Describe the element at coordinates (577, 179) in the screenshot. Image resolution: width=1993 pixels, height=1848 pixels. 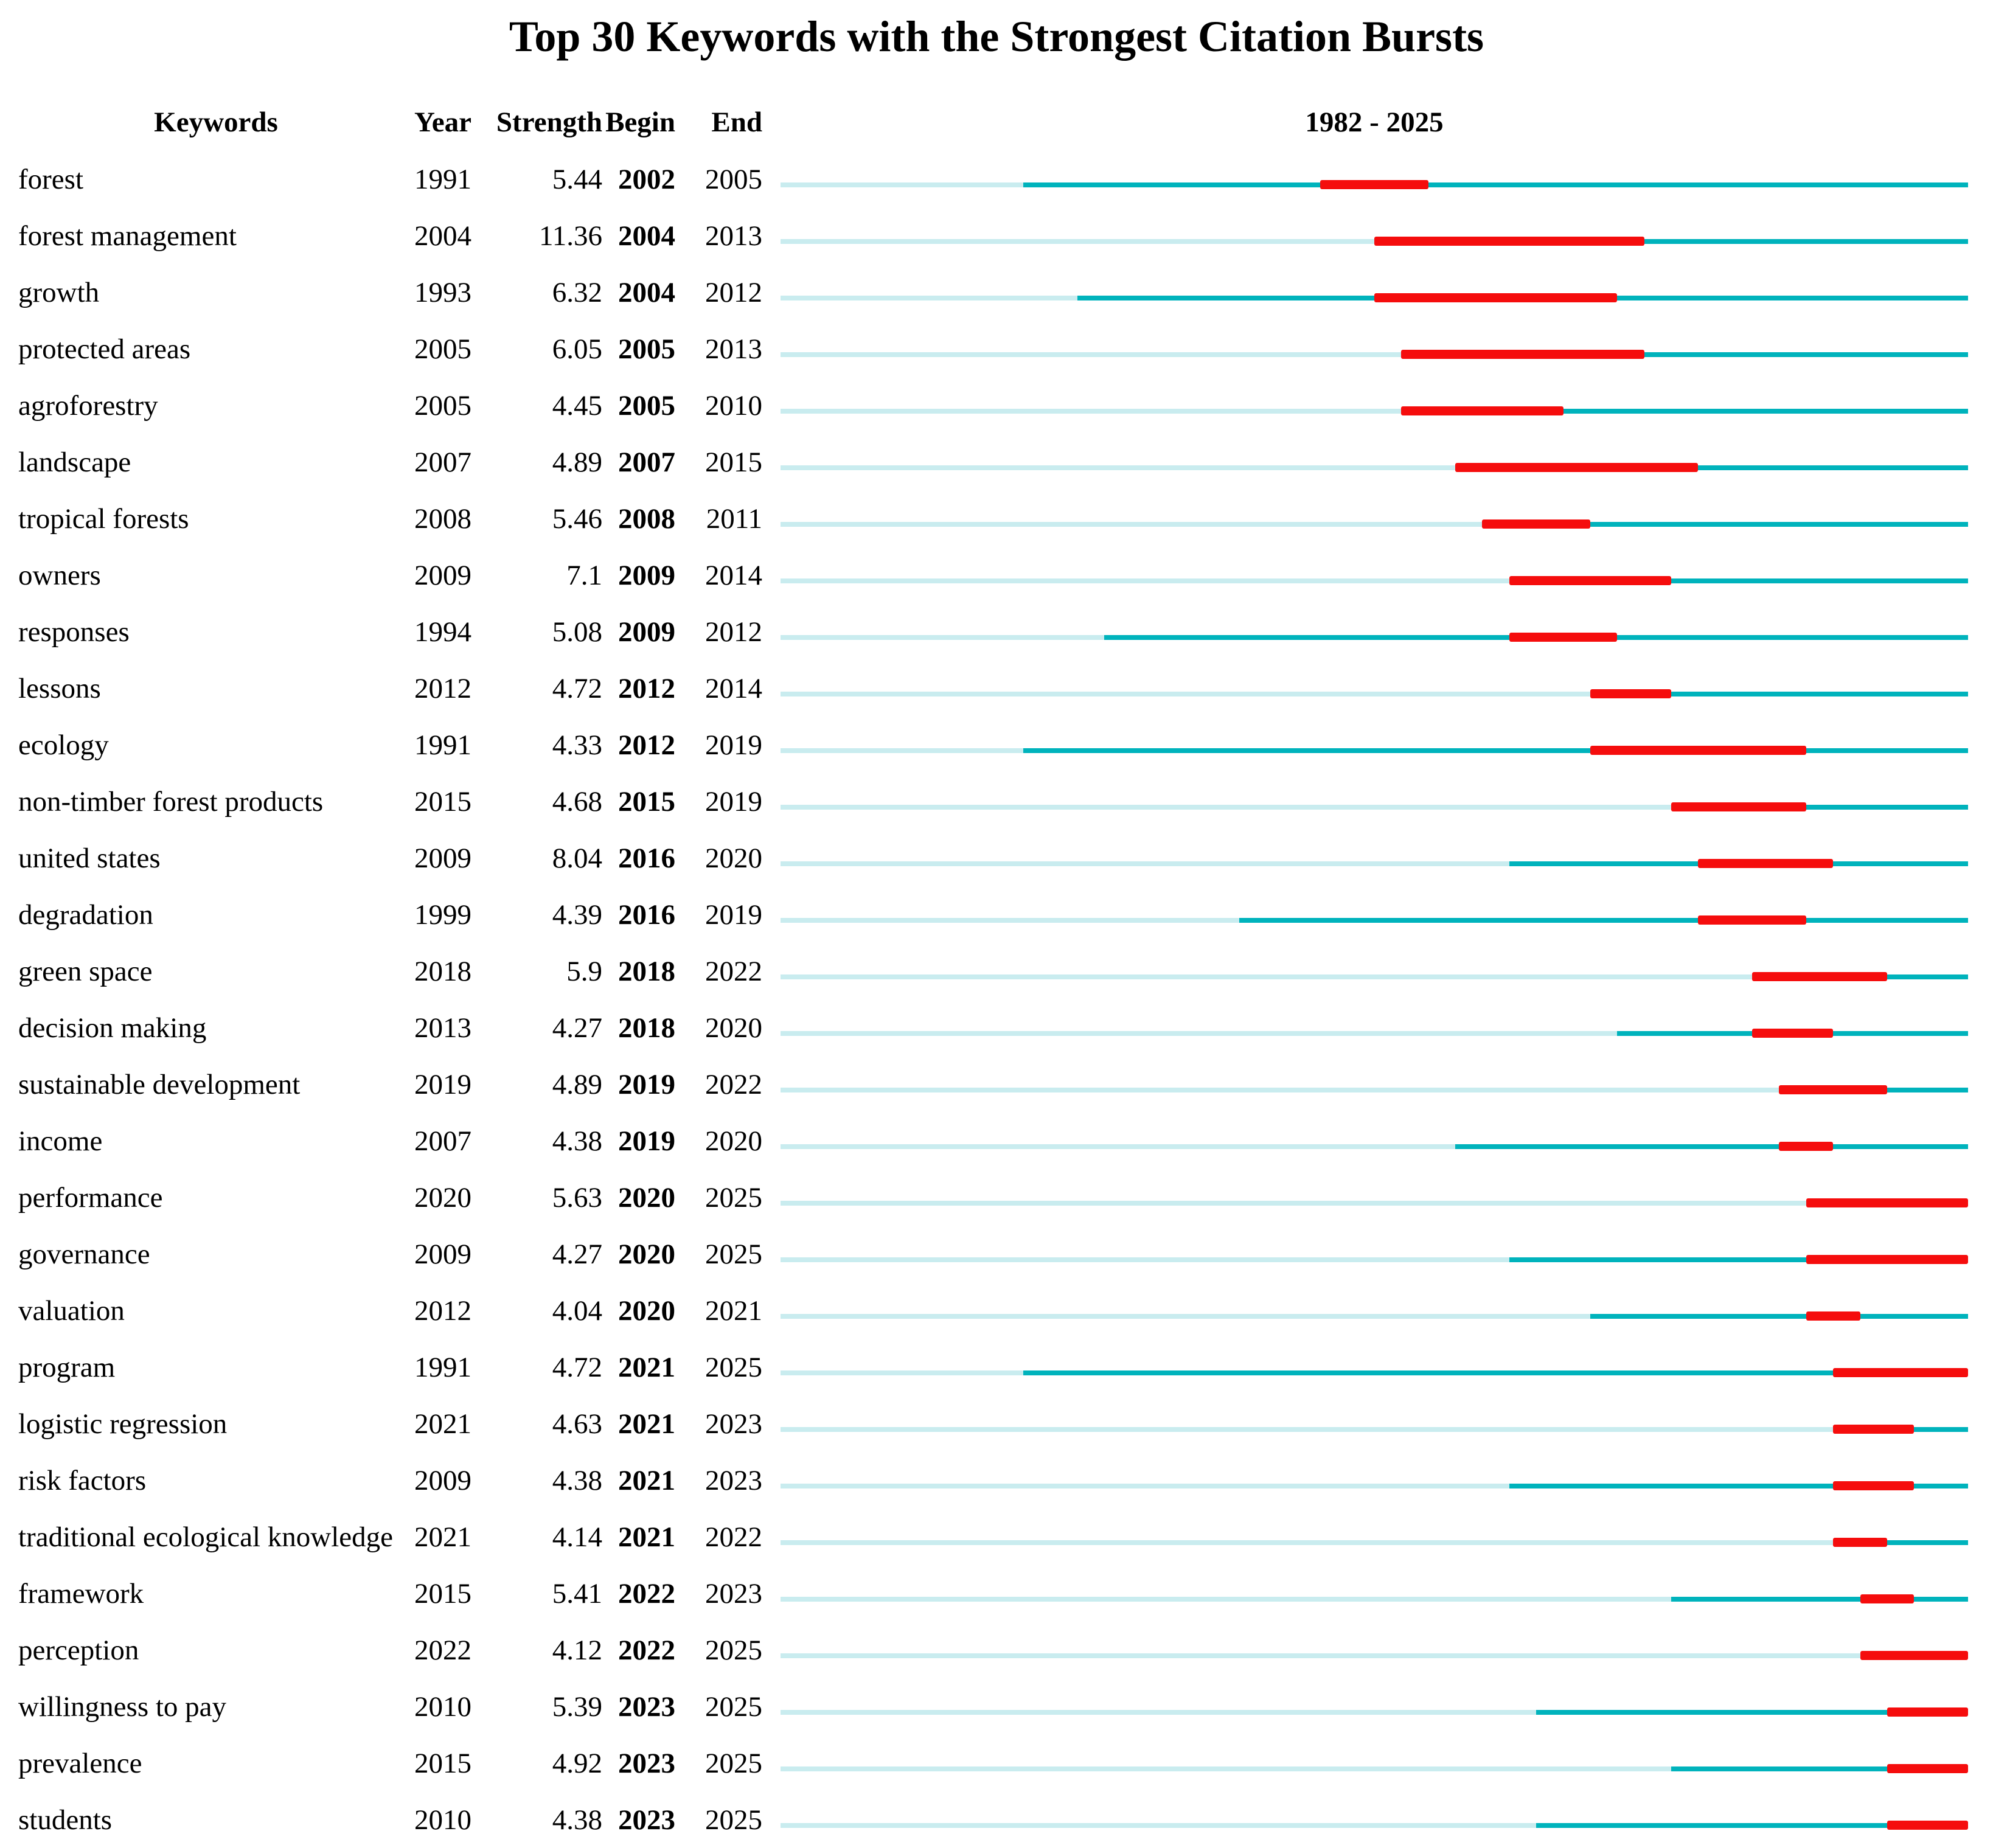
I see `strength-cell: 5.44` at that location.